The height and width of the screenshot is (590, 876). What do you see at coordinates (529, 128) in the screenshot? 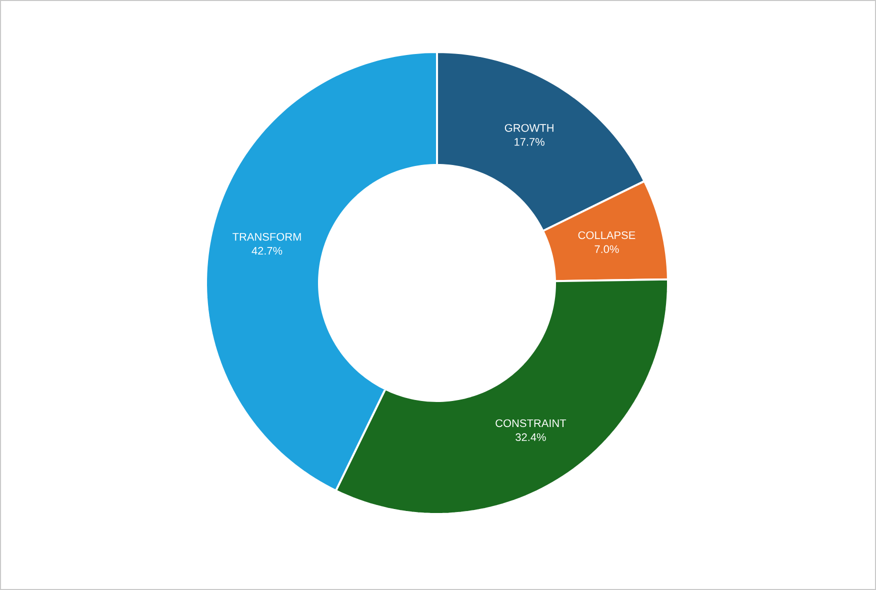
I see `slice-label: GROWTH` at bounding box center [529, 128].